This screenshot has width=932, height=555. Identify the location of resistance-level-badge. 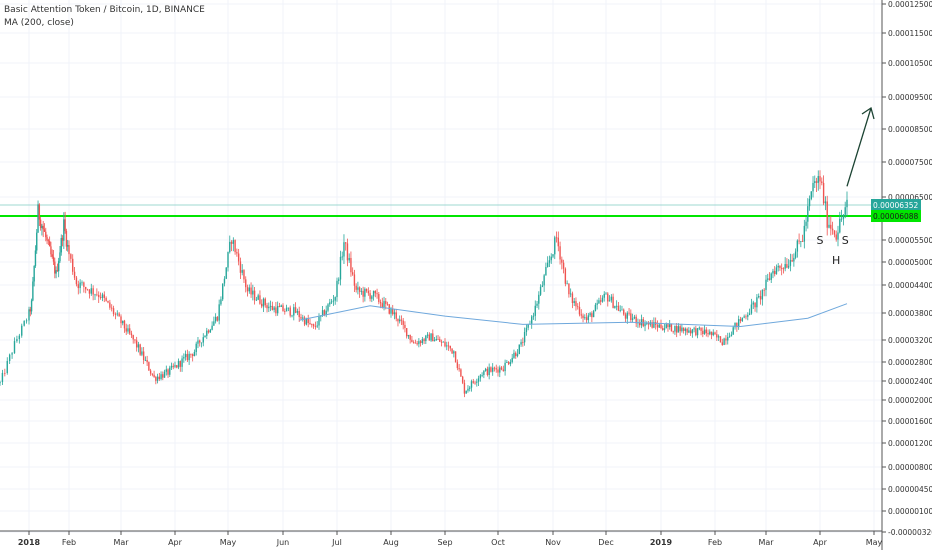
(896, 216).